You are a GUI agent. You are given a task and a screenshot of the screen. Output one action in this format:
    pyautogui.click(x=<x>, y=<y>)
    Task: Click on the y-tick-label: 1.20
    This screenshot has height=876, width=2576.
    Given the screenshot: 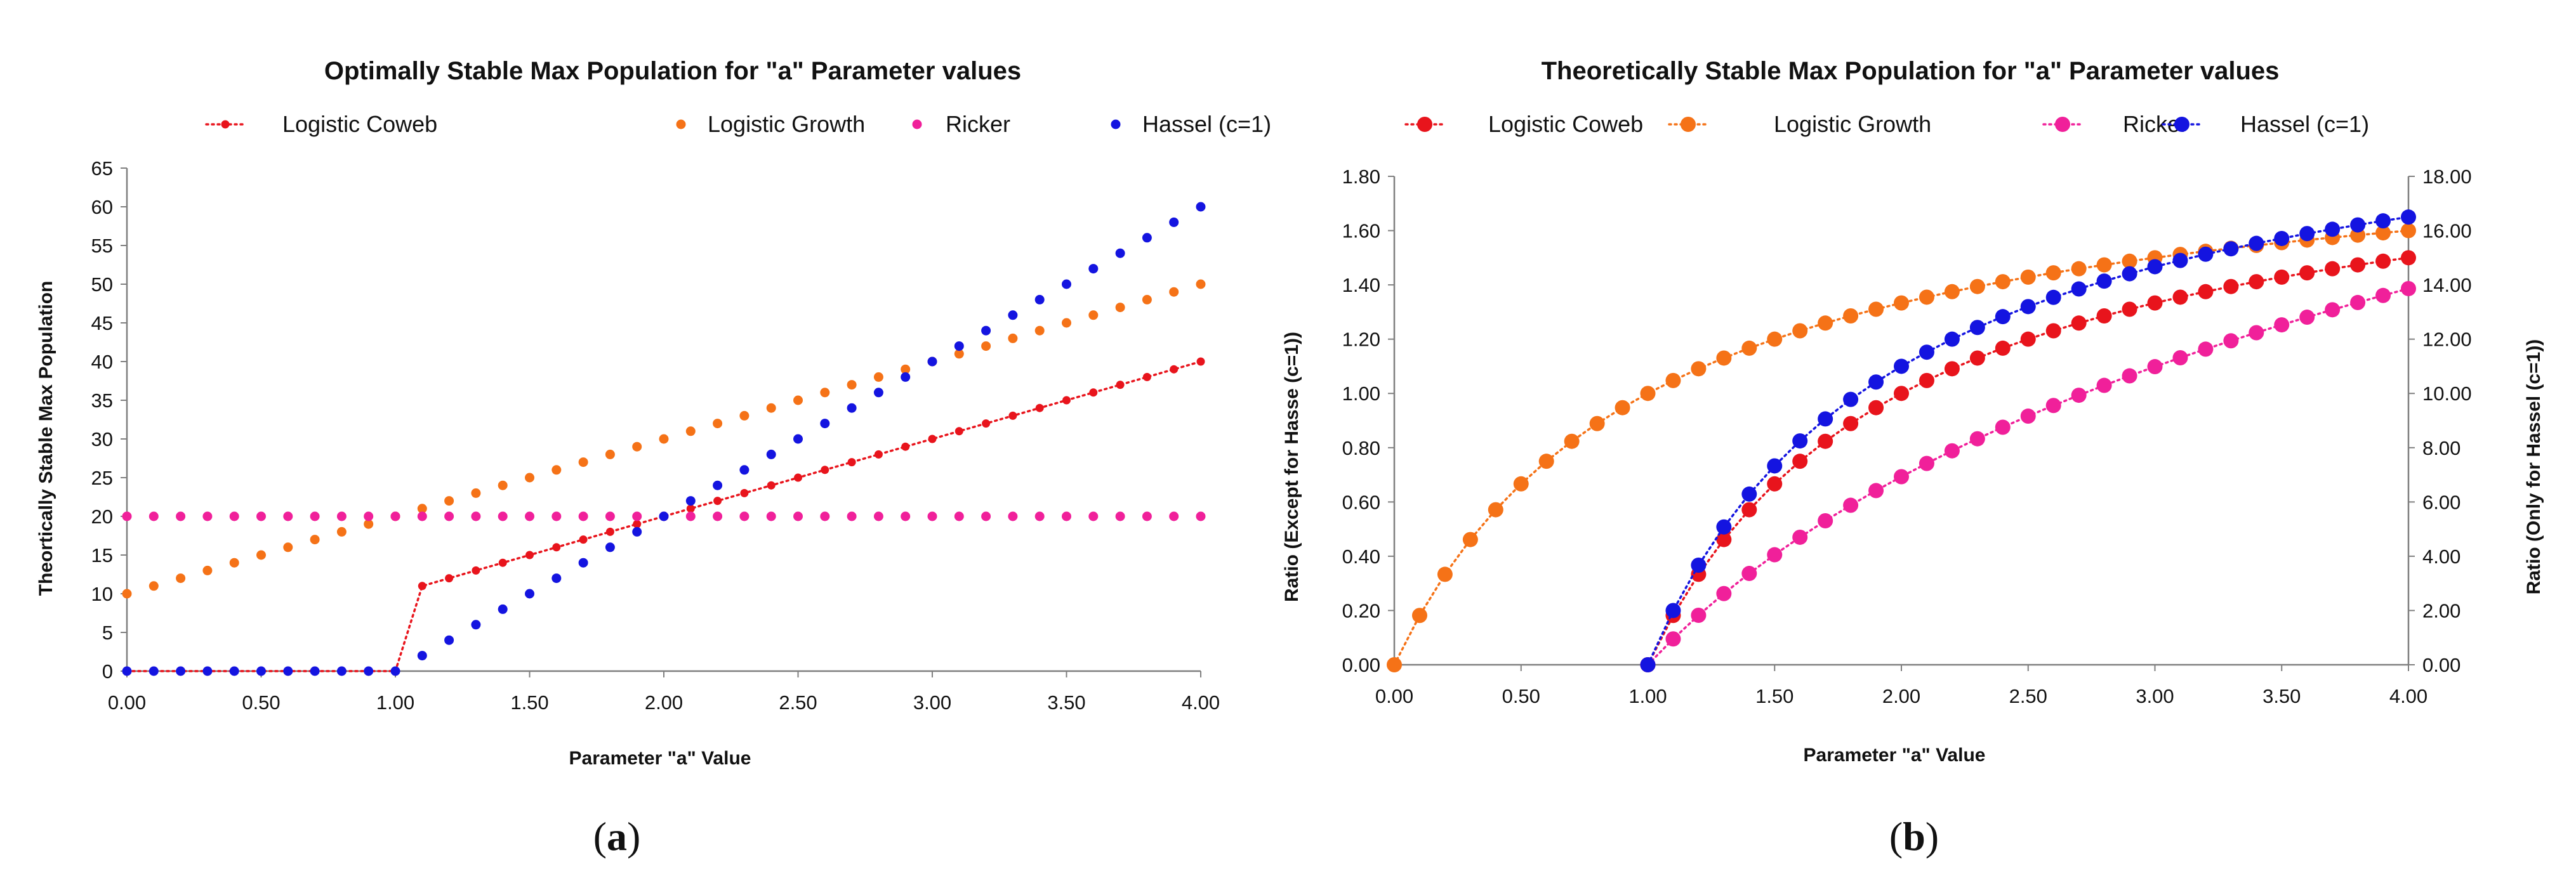 What is the action you would take?
    pyautogui.click(x=1361, y=340)
    